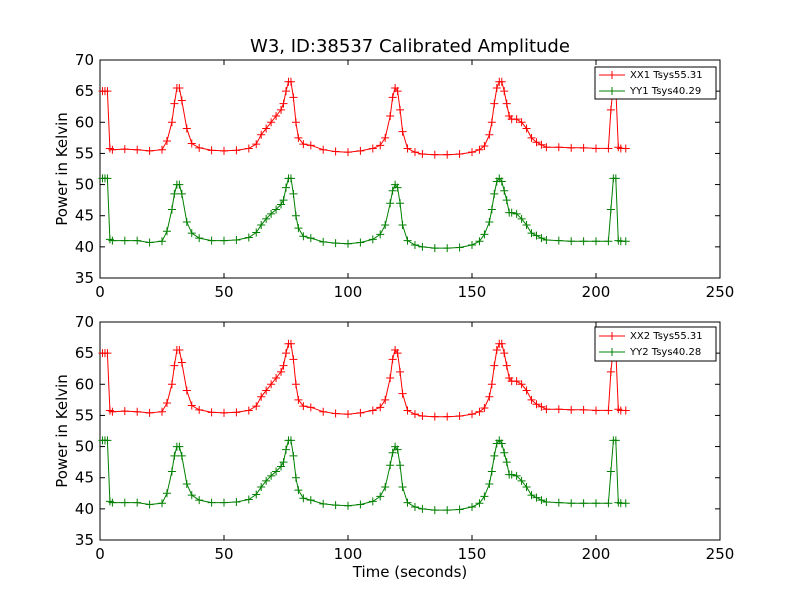 The width and height of the screenshot is (800, 600). What do you see at coordinates (84, 216) in the screenshot?
I see `y-tick-label: 45` at bounding box center [84, 216].